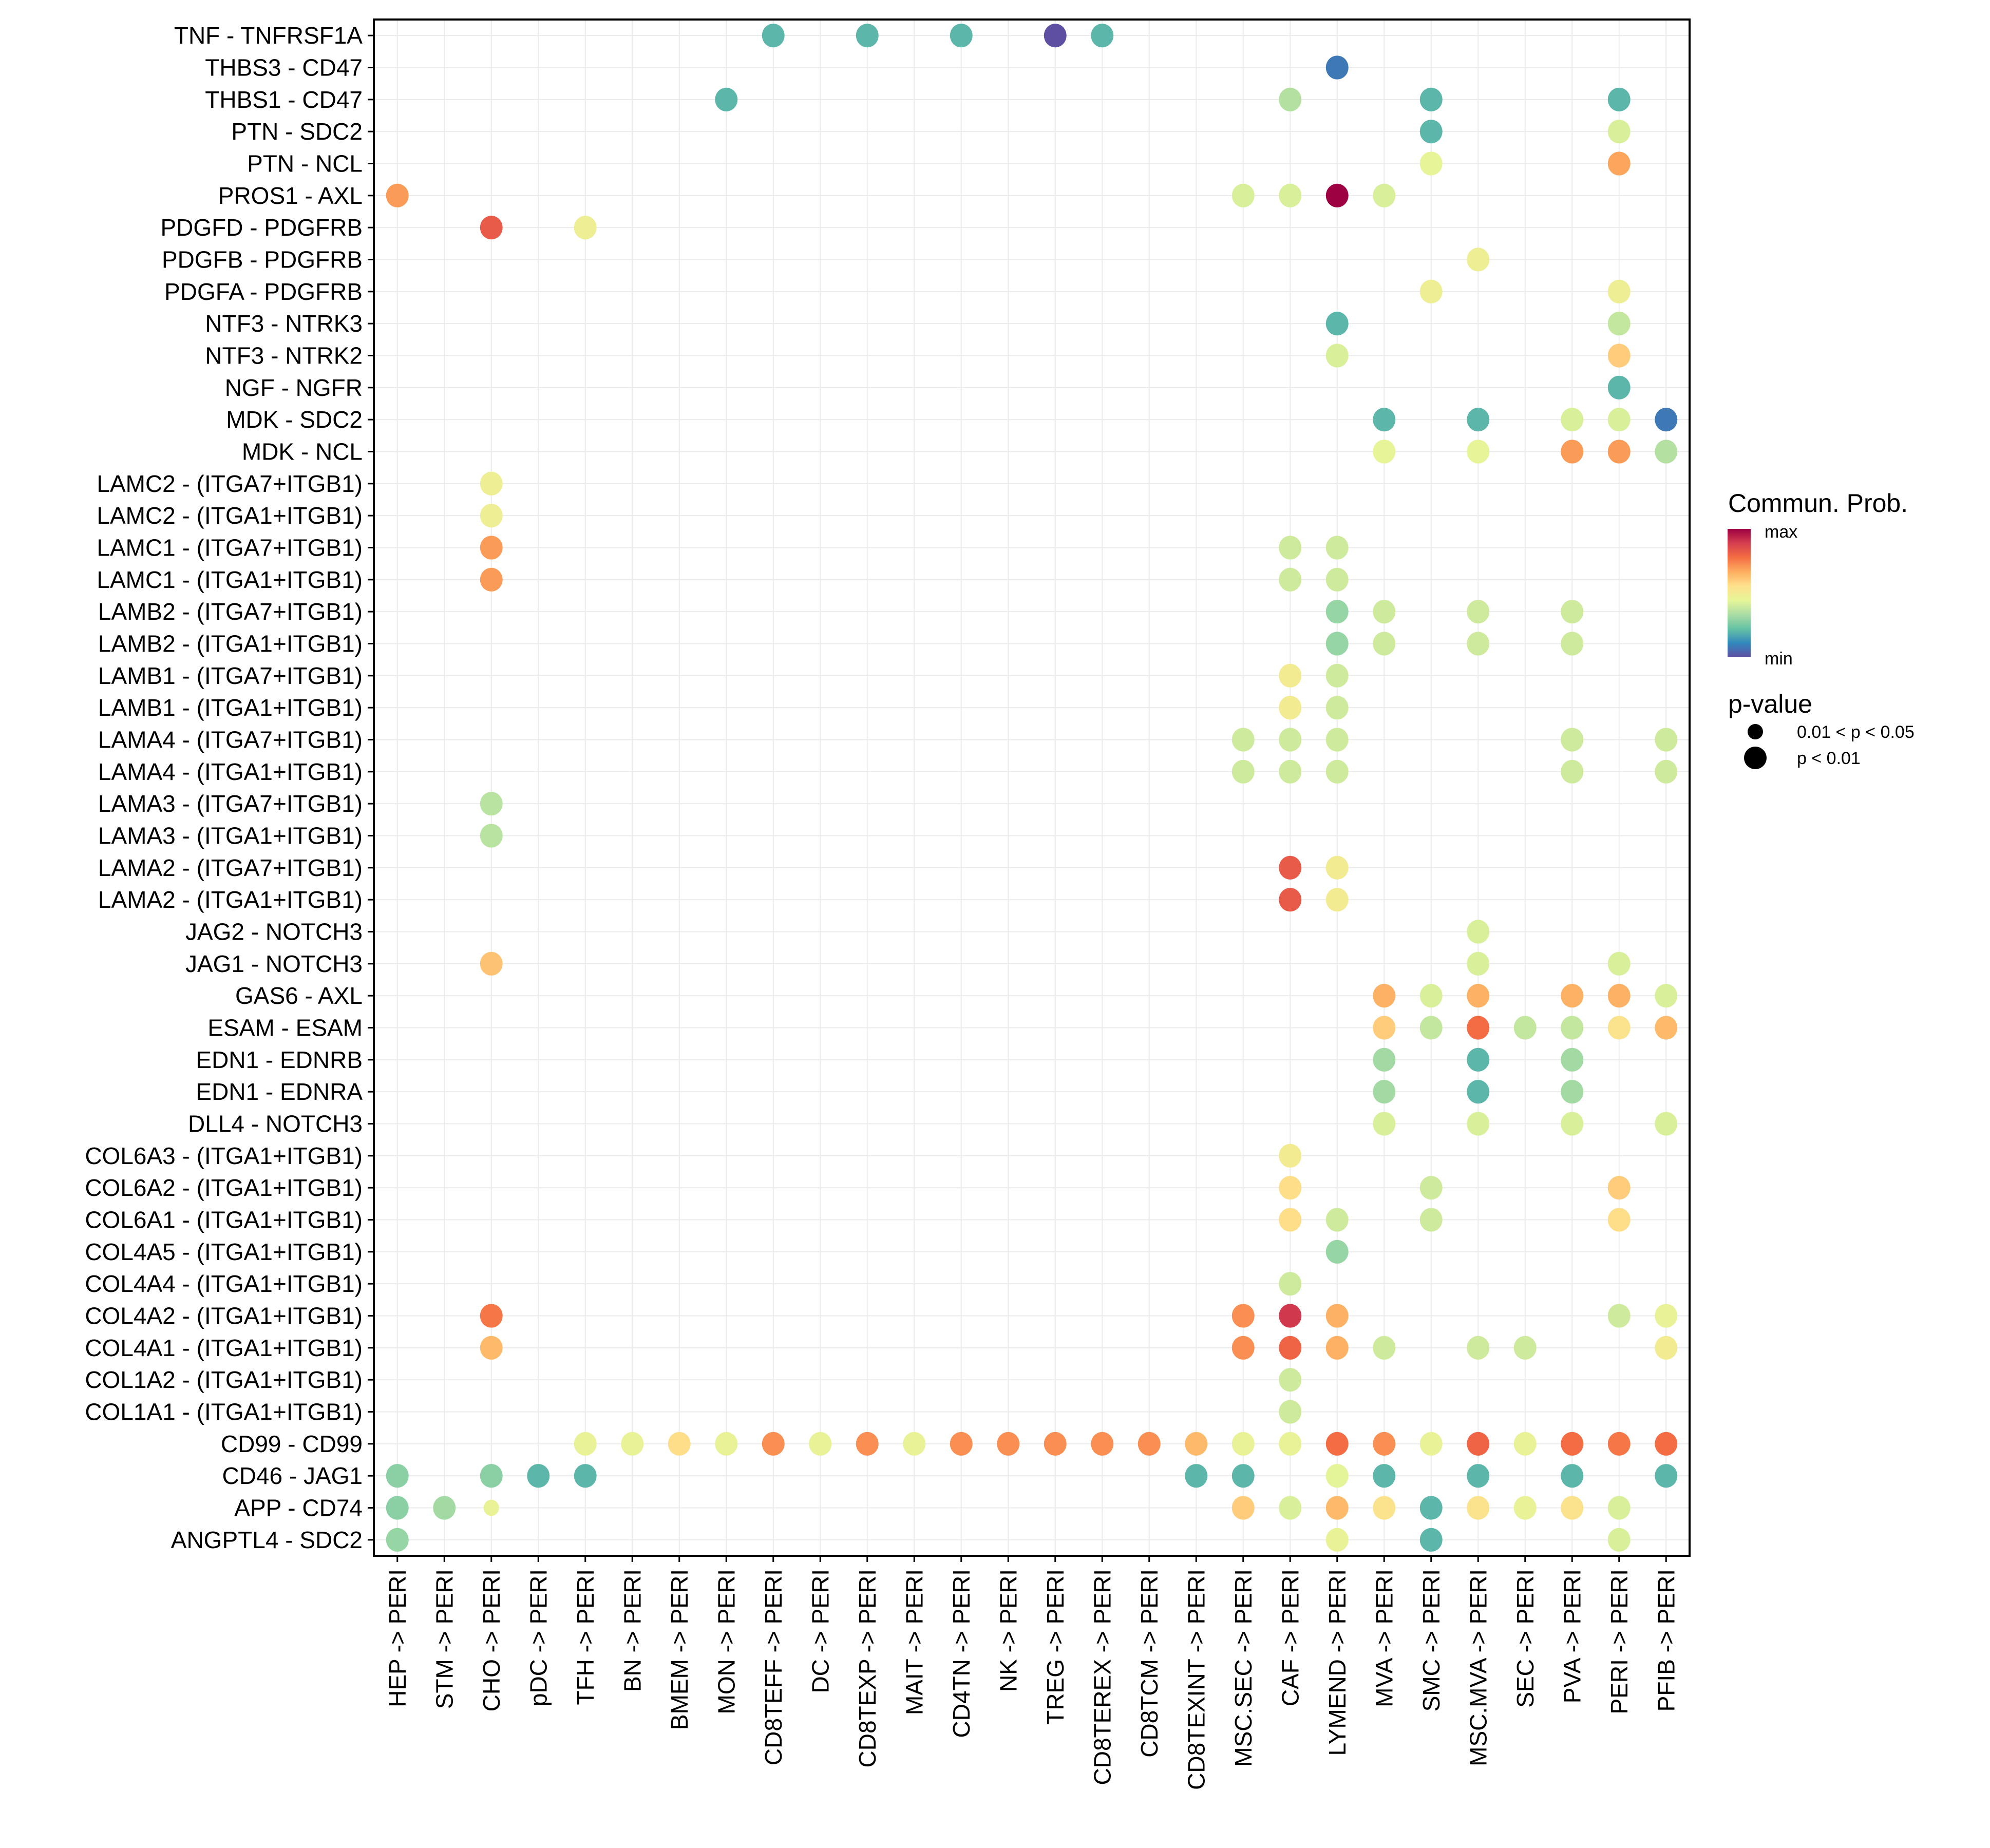 The height and width of the screenshot is (1848, 1990). I want to click on y-tick-label: NTF3 - NTRK3, so click(284, 323).